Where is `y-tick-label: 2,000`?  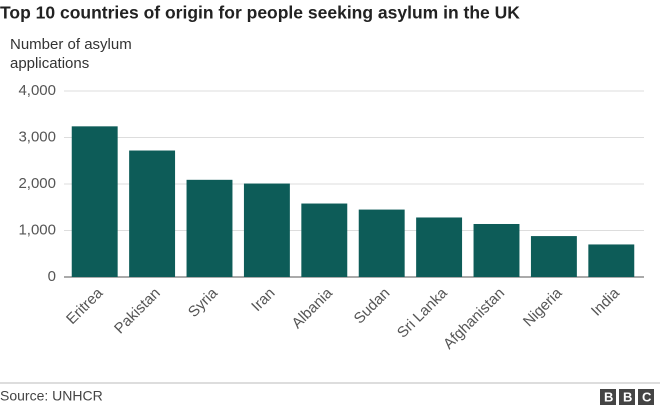
y-tick-label: 2,000 is located at coordinates (37, 183).